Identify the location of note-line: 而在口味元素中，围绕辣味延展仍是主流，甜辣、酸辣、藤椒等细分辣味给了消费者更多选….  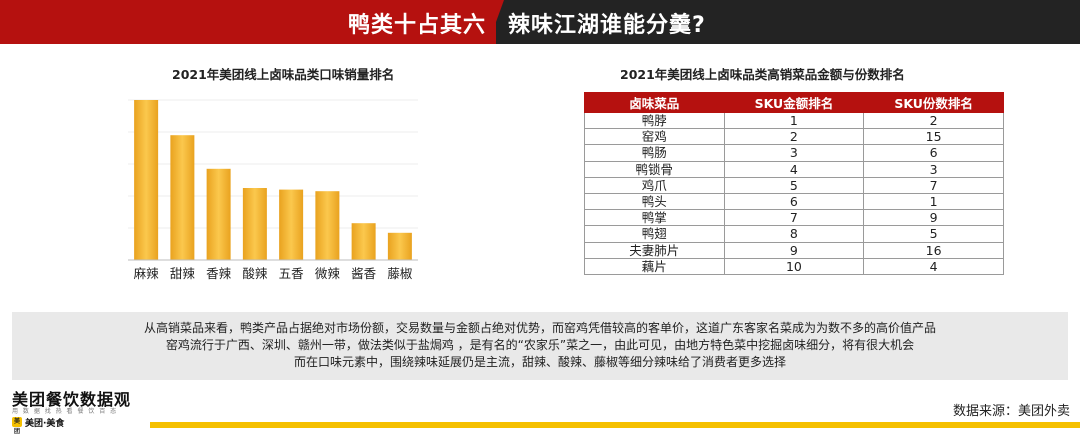
(539, 362).